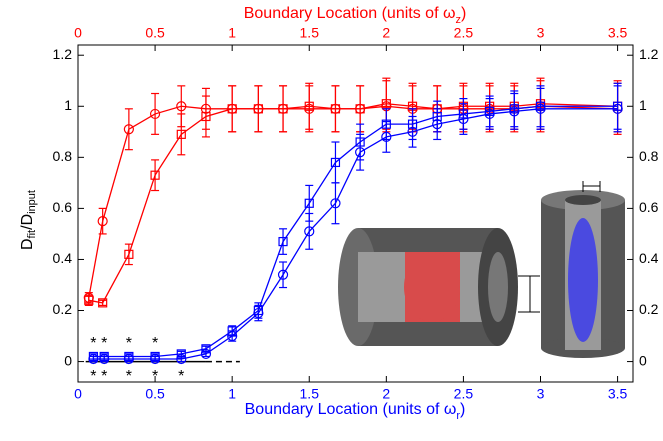  What do you see at coordinates (68, 360) in the screenshot?
I see `y-tick-label: 0` at bounding box center [68, 360].